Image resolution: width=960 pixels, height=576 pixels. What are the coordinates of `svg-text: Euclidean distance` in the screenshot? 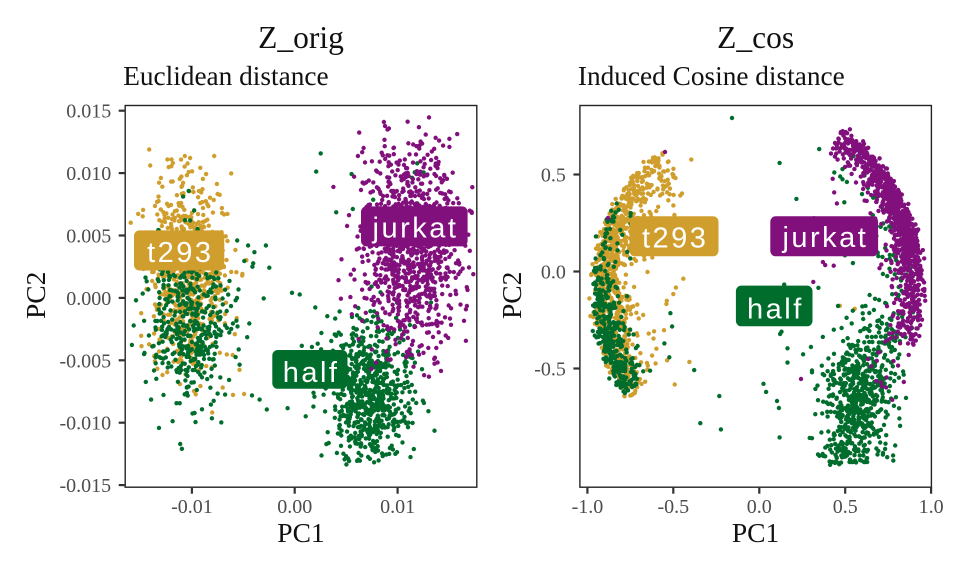 It's located at (225, 76).